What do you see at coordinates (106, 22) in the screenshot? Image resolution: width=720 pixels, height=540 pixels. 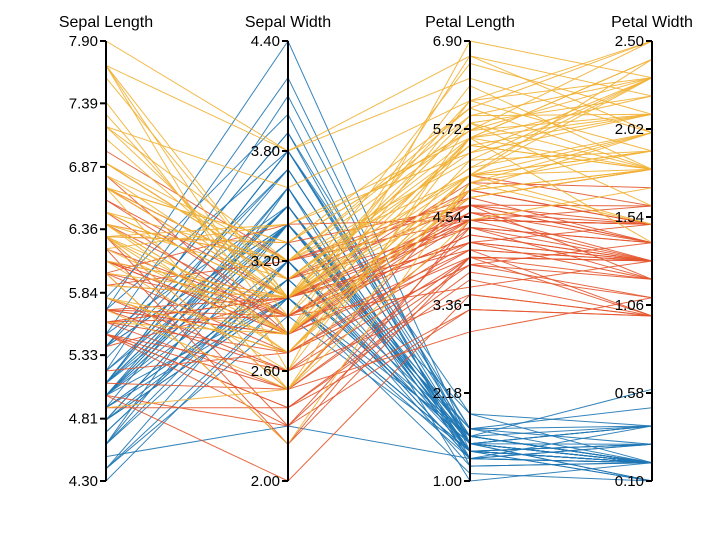 I see `axis-title-0: Sepal Length` at bounding box center [106, 22].